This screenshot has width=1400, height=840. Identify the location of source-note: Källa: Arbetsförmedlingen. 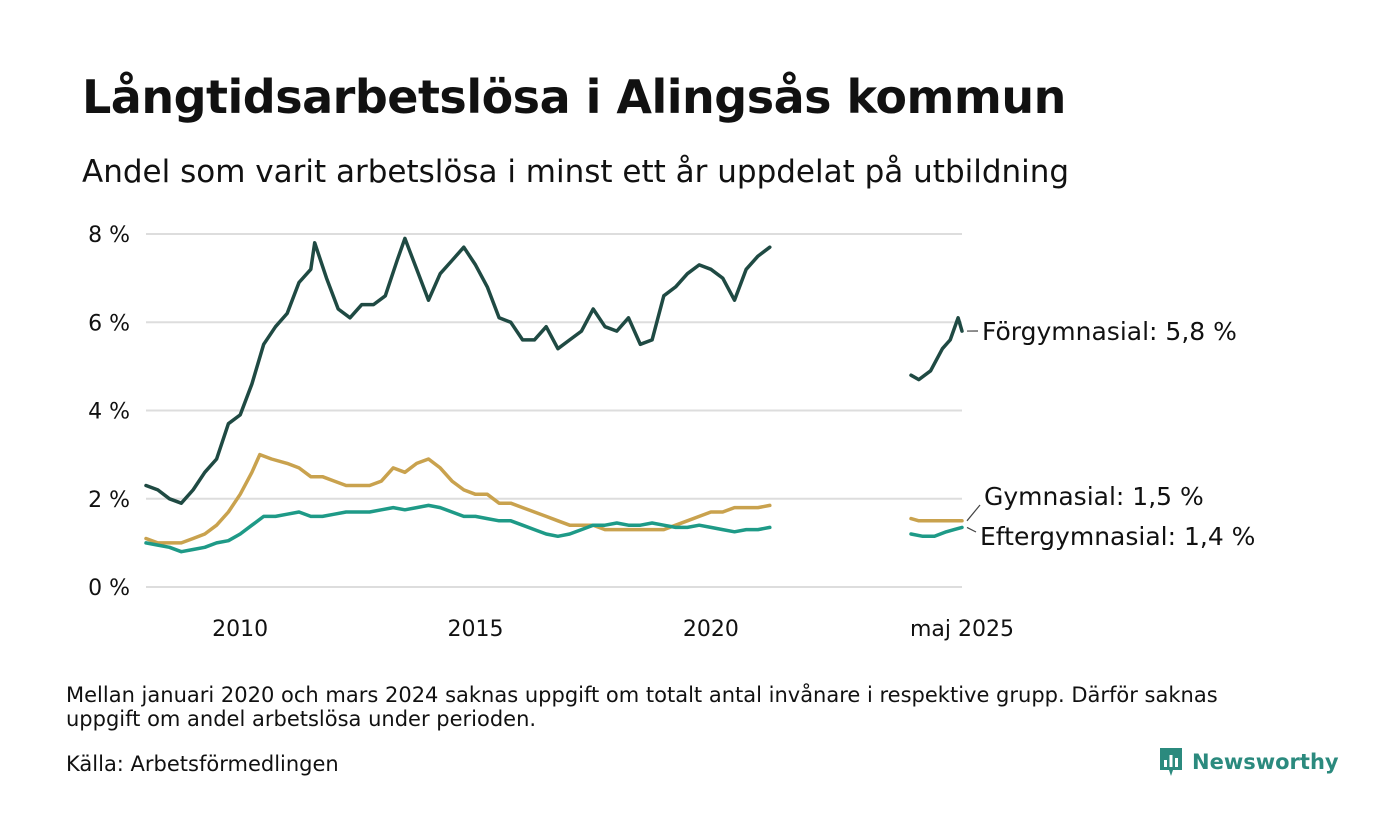
(202, 764).